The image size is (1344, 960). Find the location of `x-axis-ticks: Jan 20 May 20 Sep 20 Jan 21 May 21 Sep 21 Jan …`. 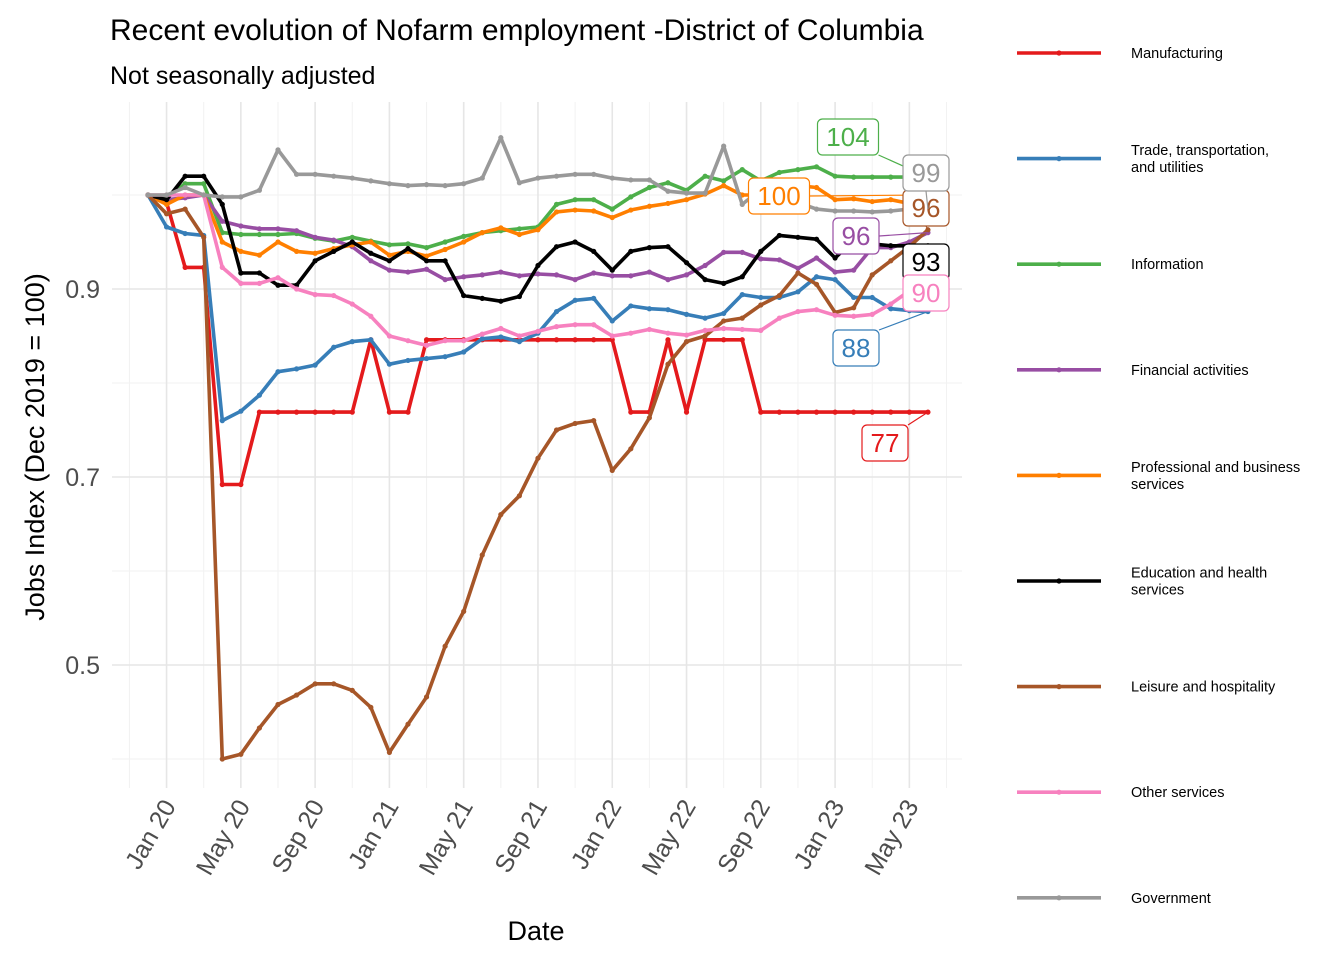

x-axis-ticks: Jan 20 May 20 Sep 20 Jan 21 May 21 Sep 21 Jan … is located at coordinates (522, 837).